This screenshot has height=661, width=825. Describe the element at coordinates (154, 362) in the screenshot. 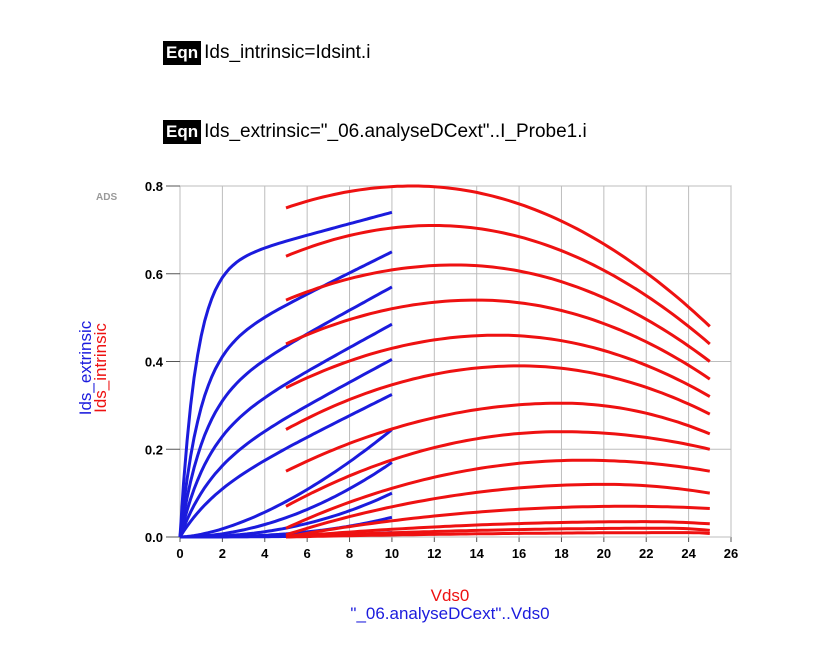

I see `y-tick-label: 0.4` at that location.